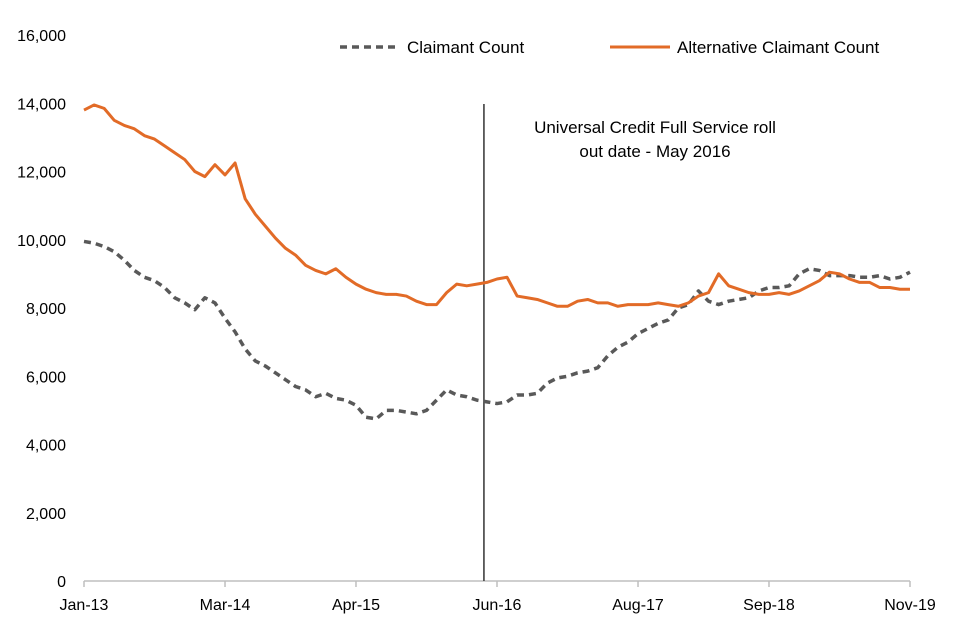 Image resolution: width=960 pixels, height=640 pixels. I want to click on x-tick-label: Aug-17, so click(638, 605).